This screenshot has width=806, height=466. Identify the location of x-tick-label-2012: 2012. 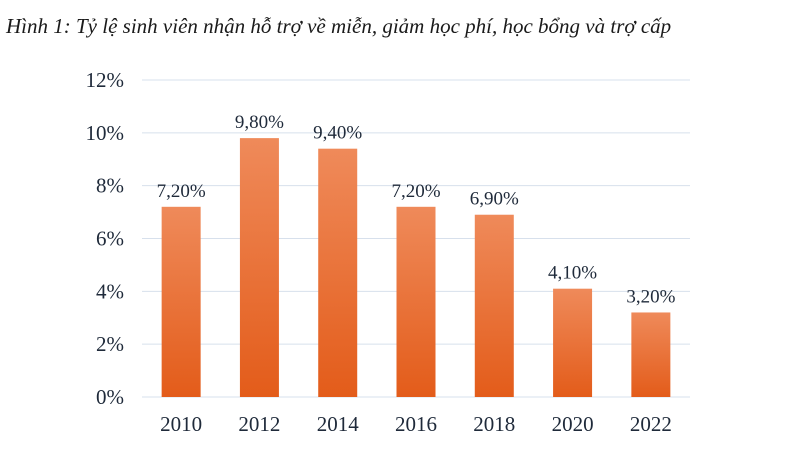
(259, 424).